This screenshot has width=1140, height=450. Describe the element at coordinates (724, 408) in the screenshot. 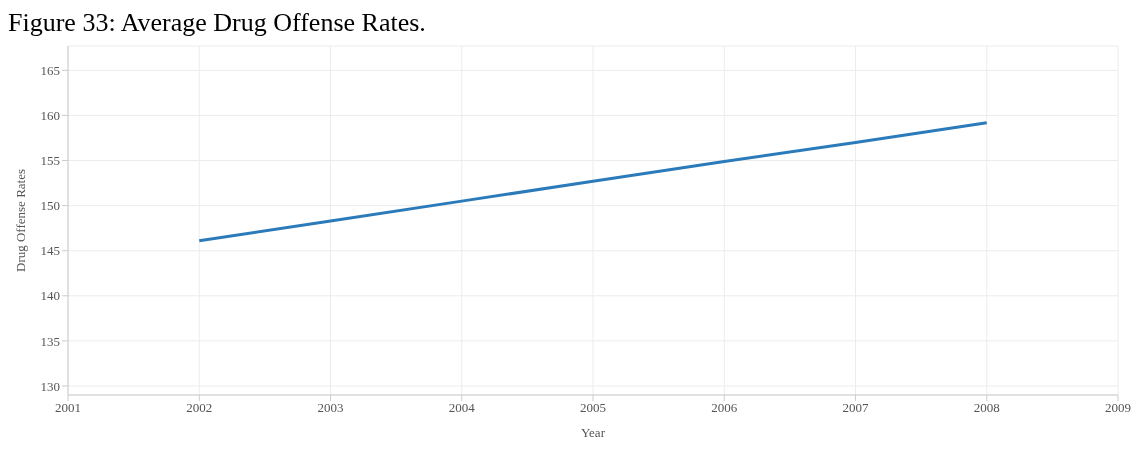

I see `x-tick-label: 2006` at that location.